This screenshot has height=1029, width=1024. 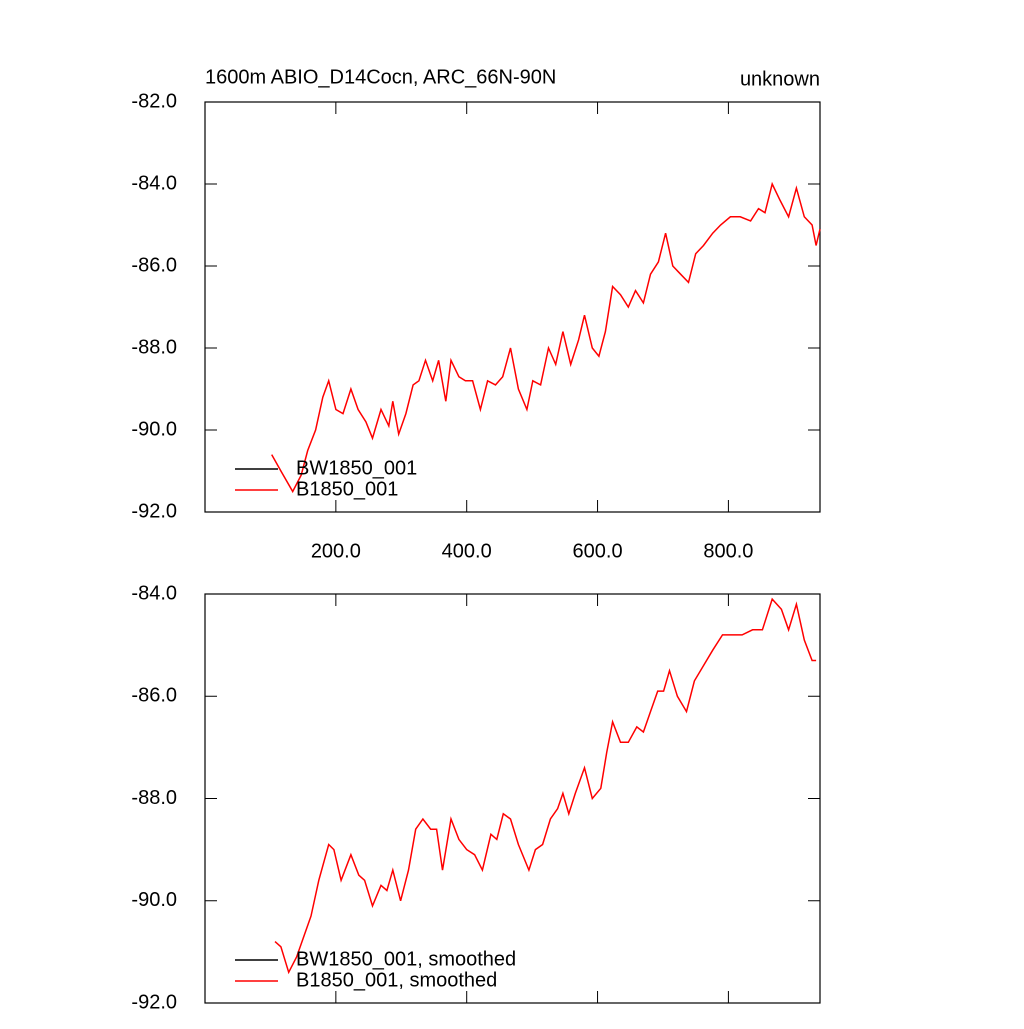 What do you see at coordinates (598, 551) in the screenshot?
I see `x-tick-label: 600.0` at bounding box center [598, 551].